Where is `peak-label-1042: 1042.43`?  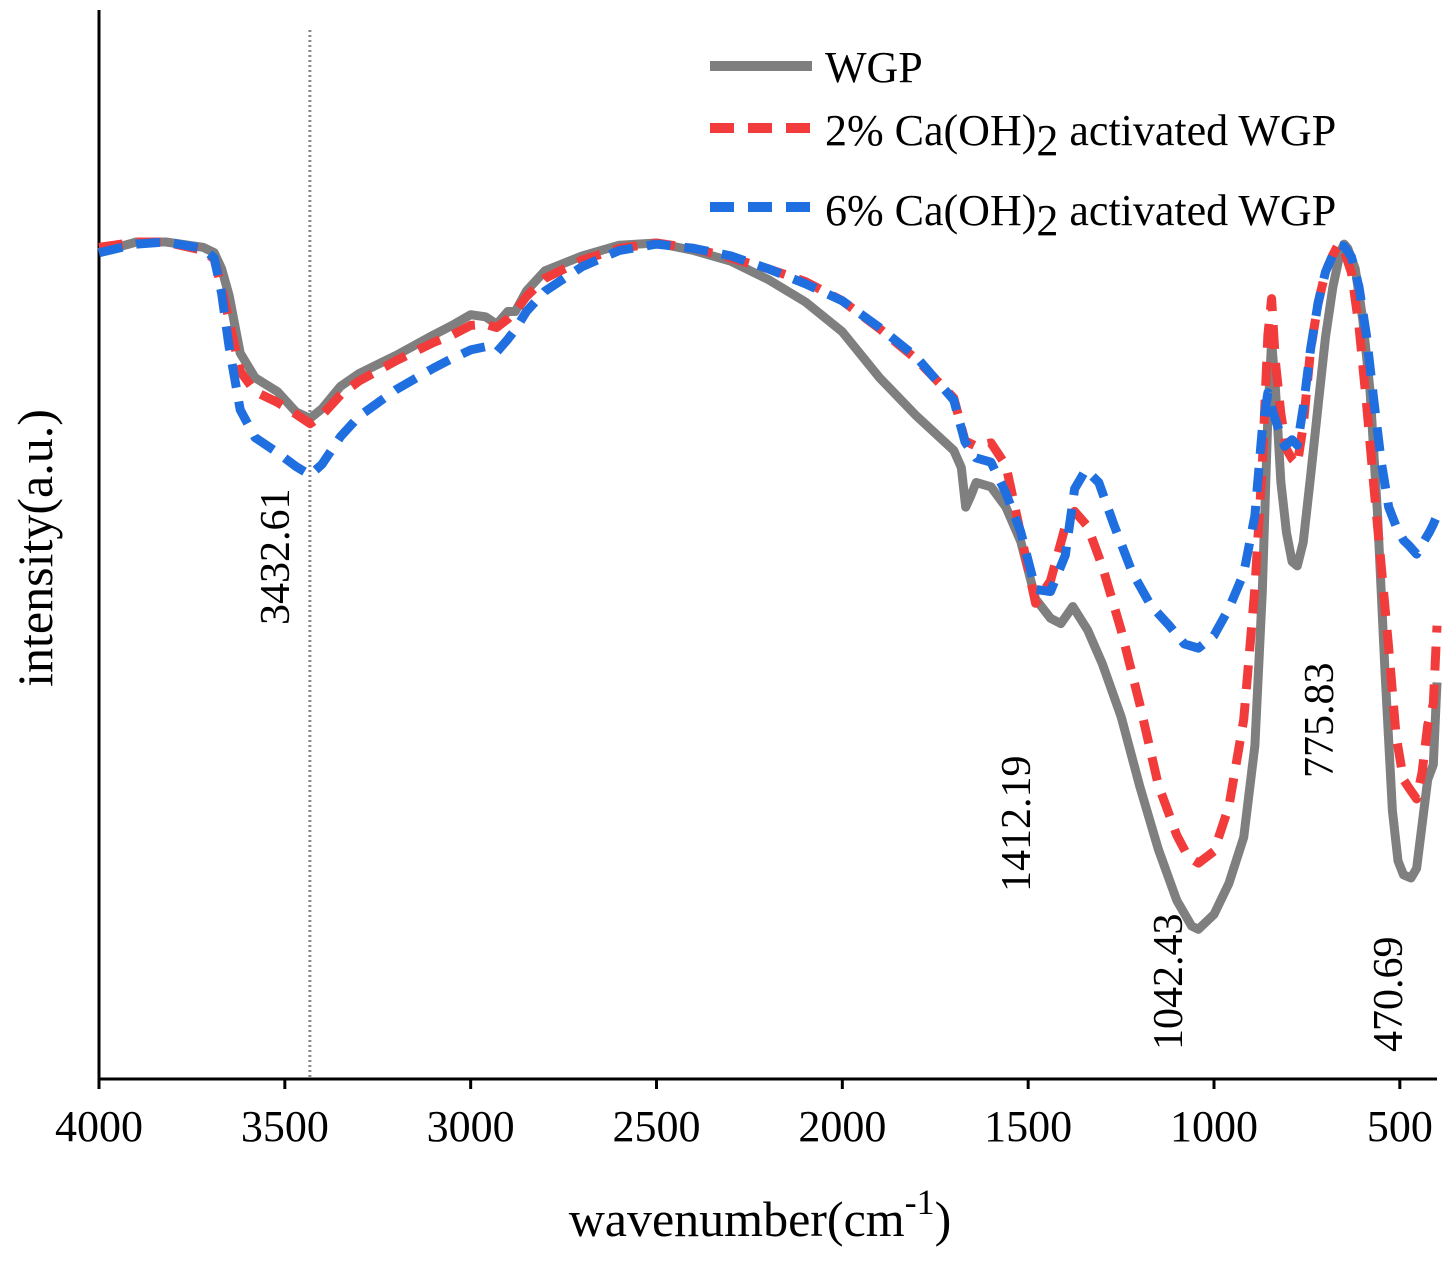 peak-label-1042: 1042.43 is located at coordinates (1169, 982).